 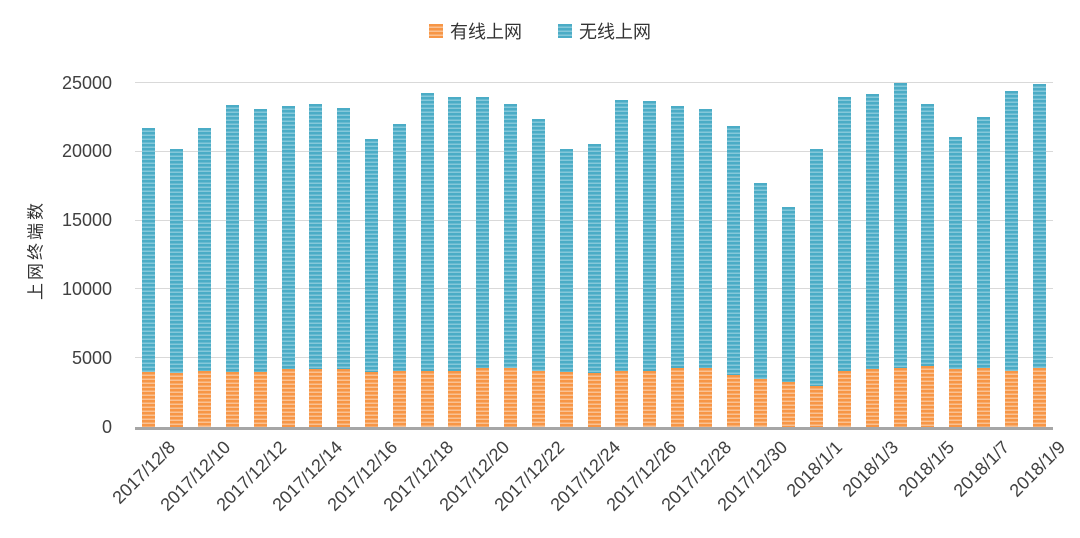 I want to click on legend-item: 有线上网, so click(x=475, y=31).